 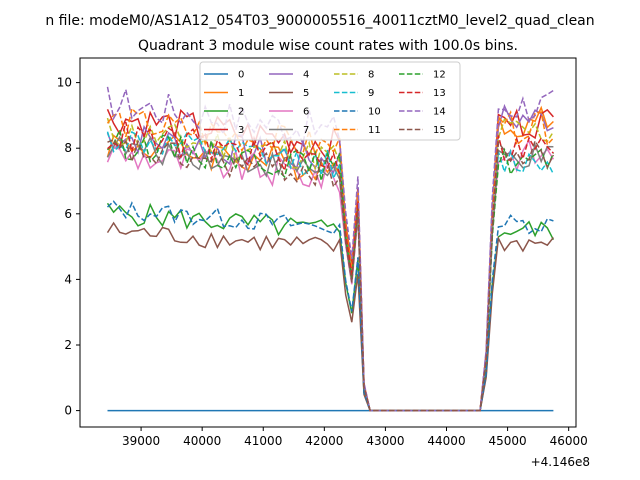 I want to click on legend-label-6: 6, so click(x=306, y=112).